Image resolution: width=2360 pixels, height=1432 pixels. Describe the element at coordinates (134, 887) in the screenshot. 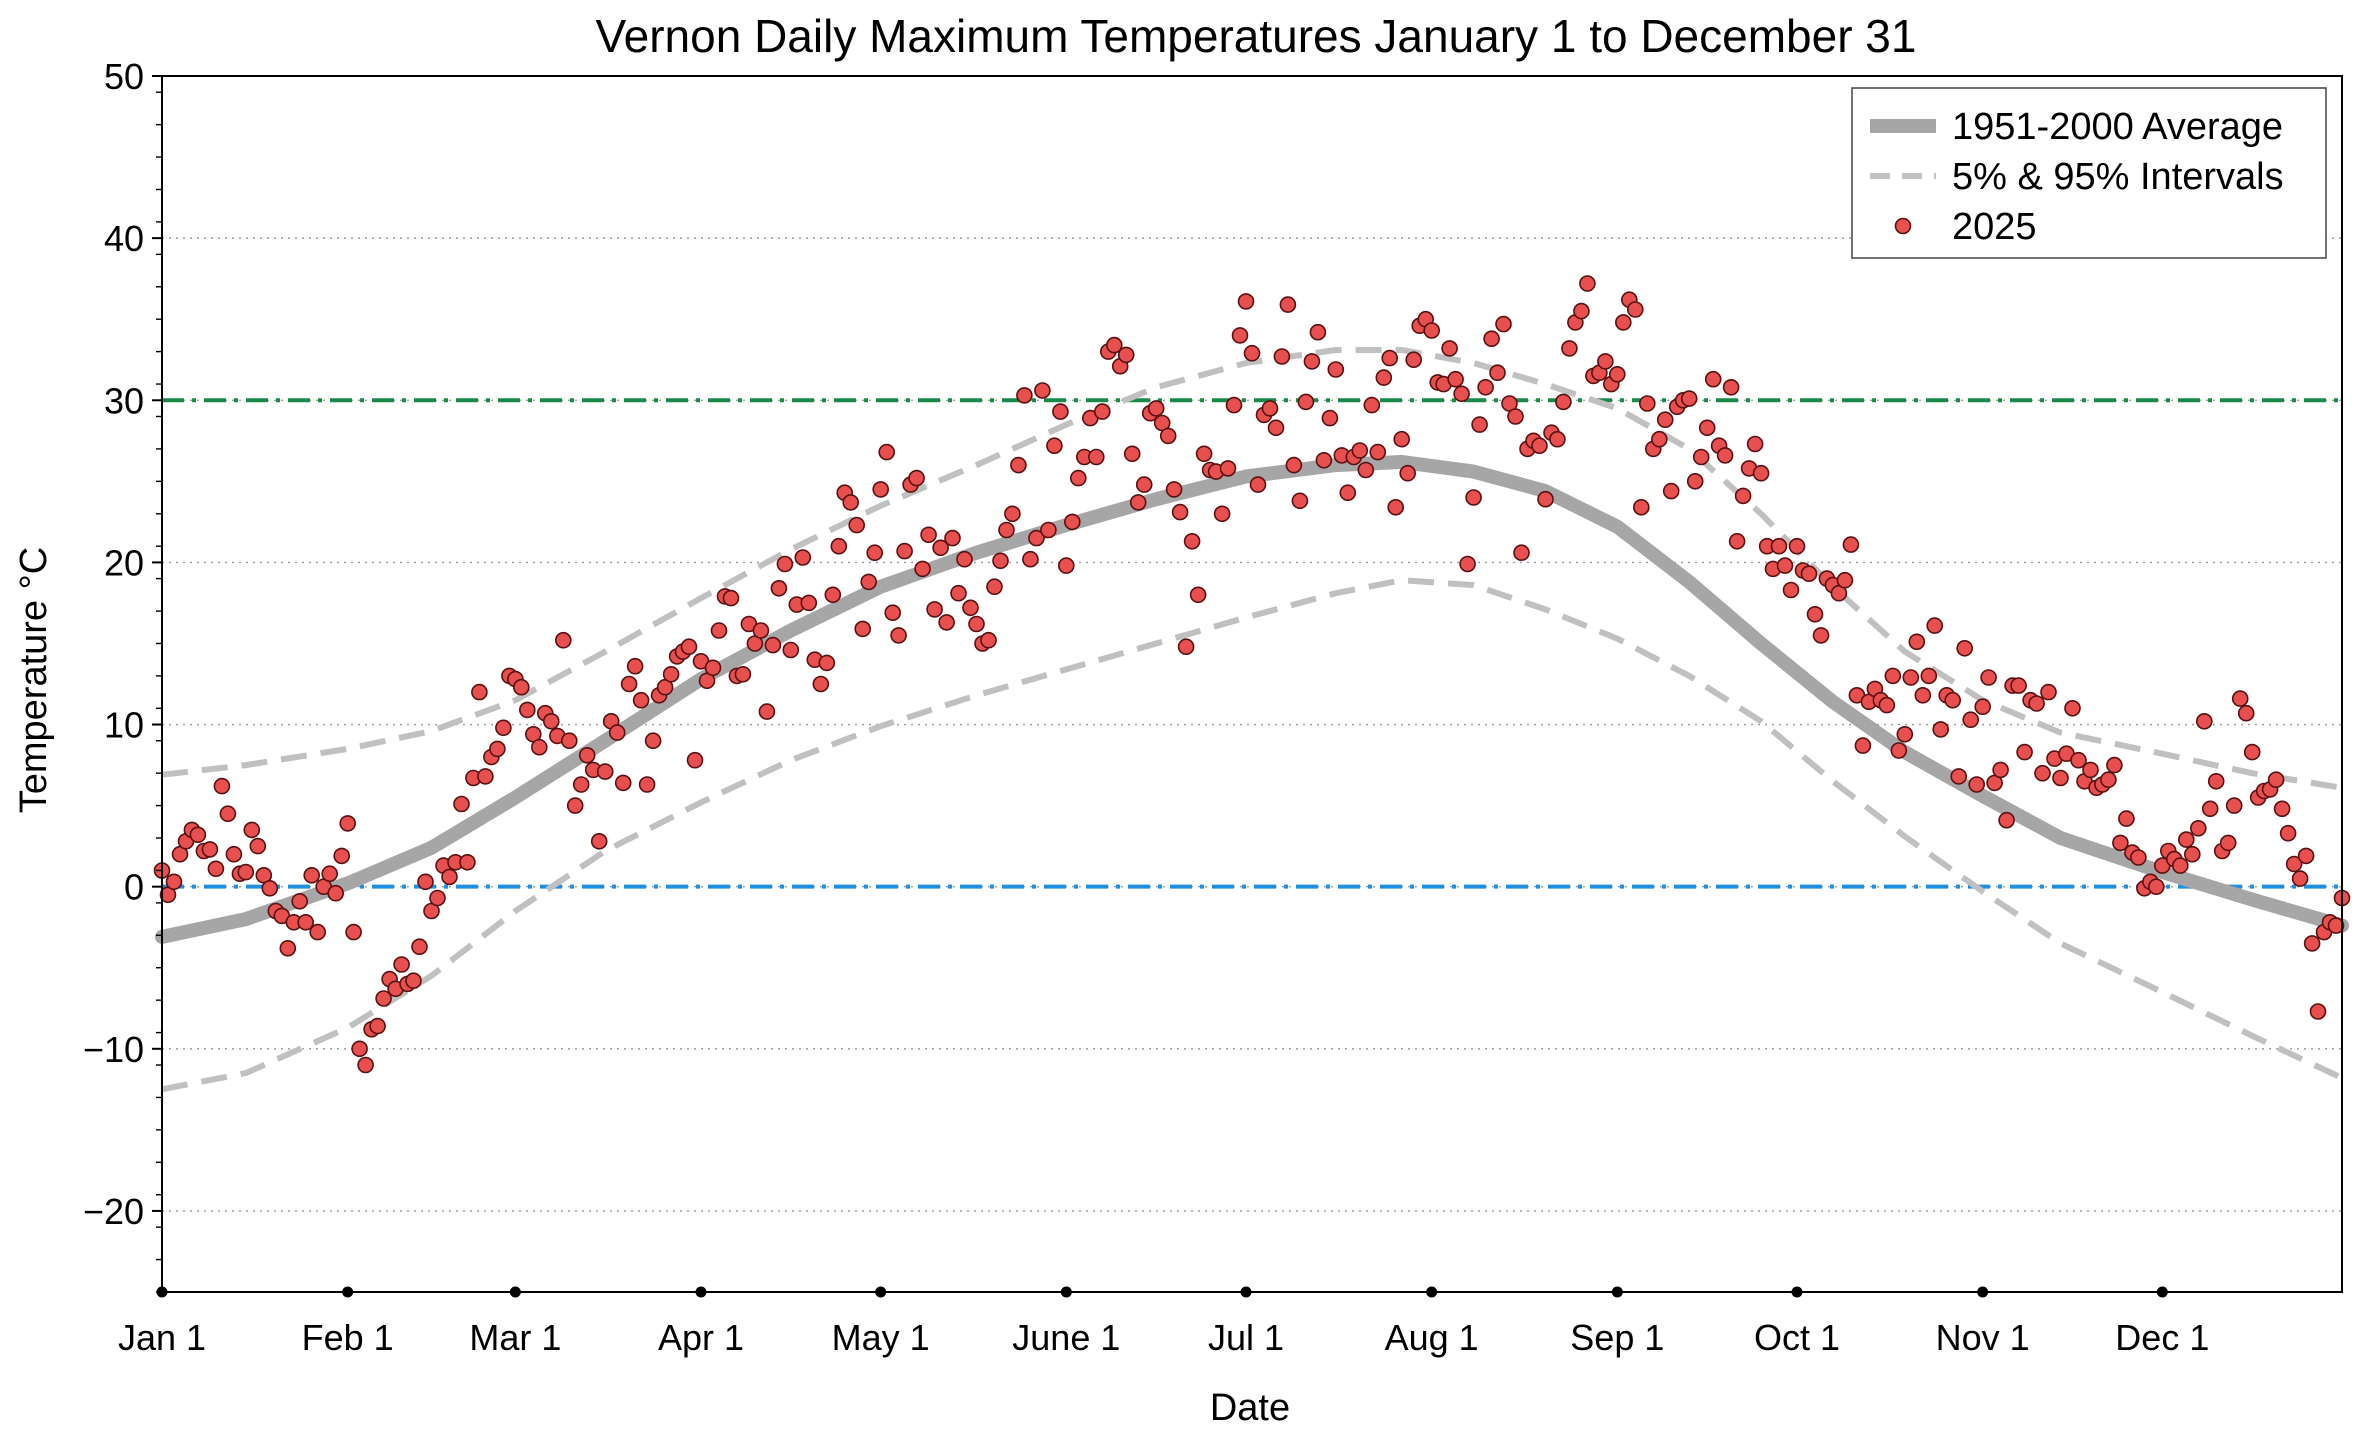

I see `y-tick-label: 0` at that location.